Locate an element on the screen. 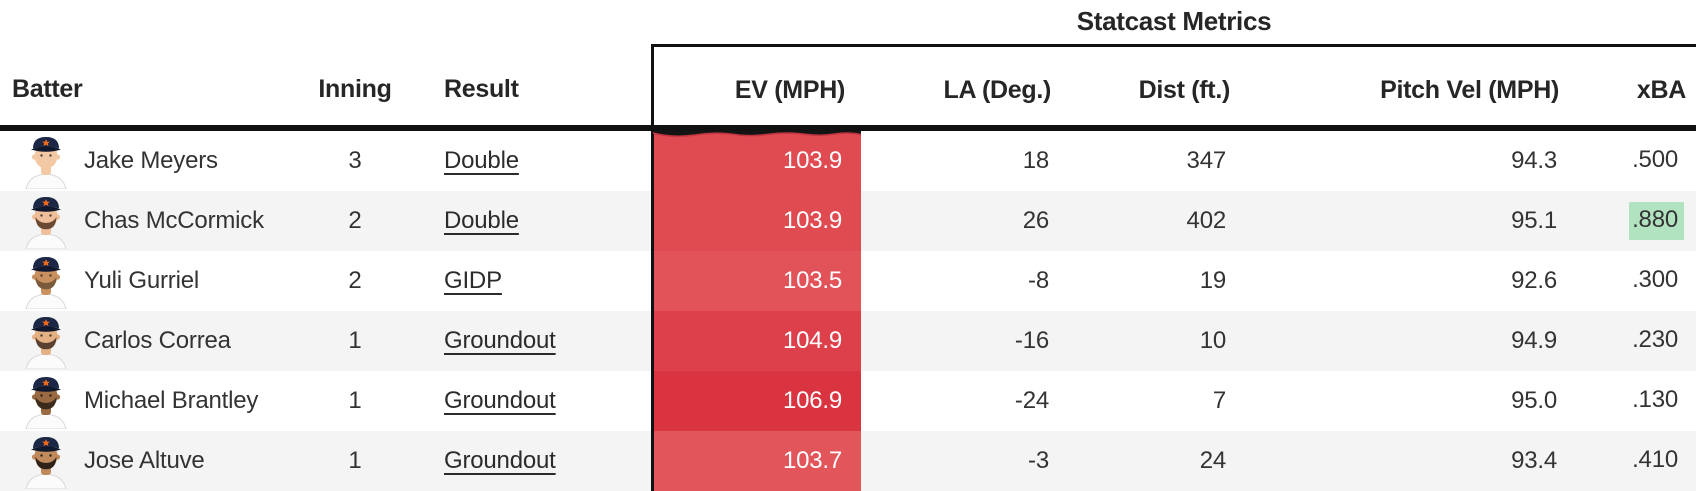  statcast-metrics-title: Statcast Metrics is located at coordinates (1174, 21).